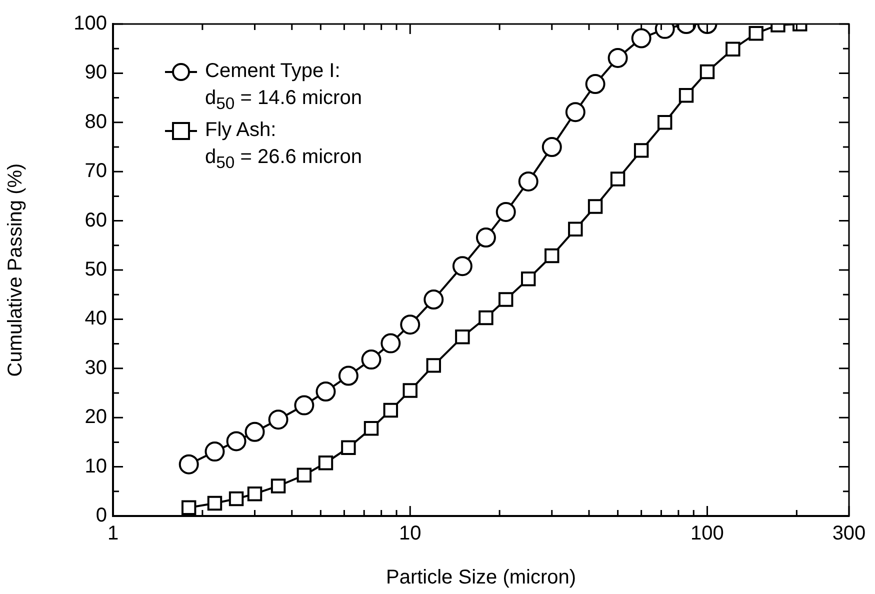 The image size is (875, 594). I want to click on legend-label: Cement Type I: d$_{50}$ = 14.6 micron, so click(283, 87).